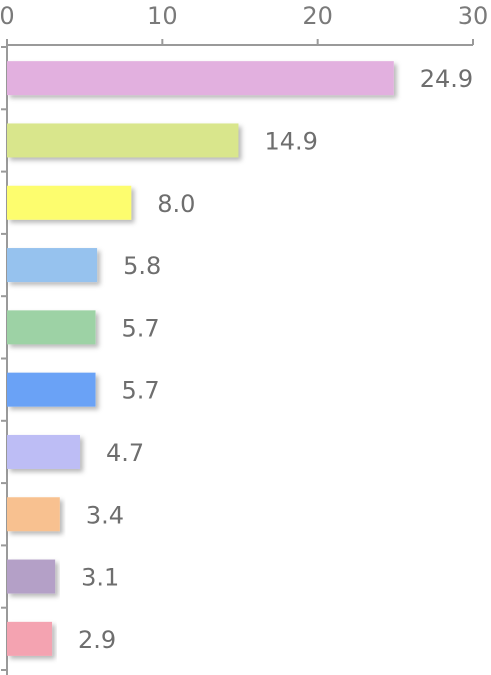 Image resolution: width=491 pixels, height=675 pixels. I want to click on x-axis: 0 10 20 30, so click(244, 24).